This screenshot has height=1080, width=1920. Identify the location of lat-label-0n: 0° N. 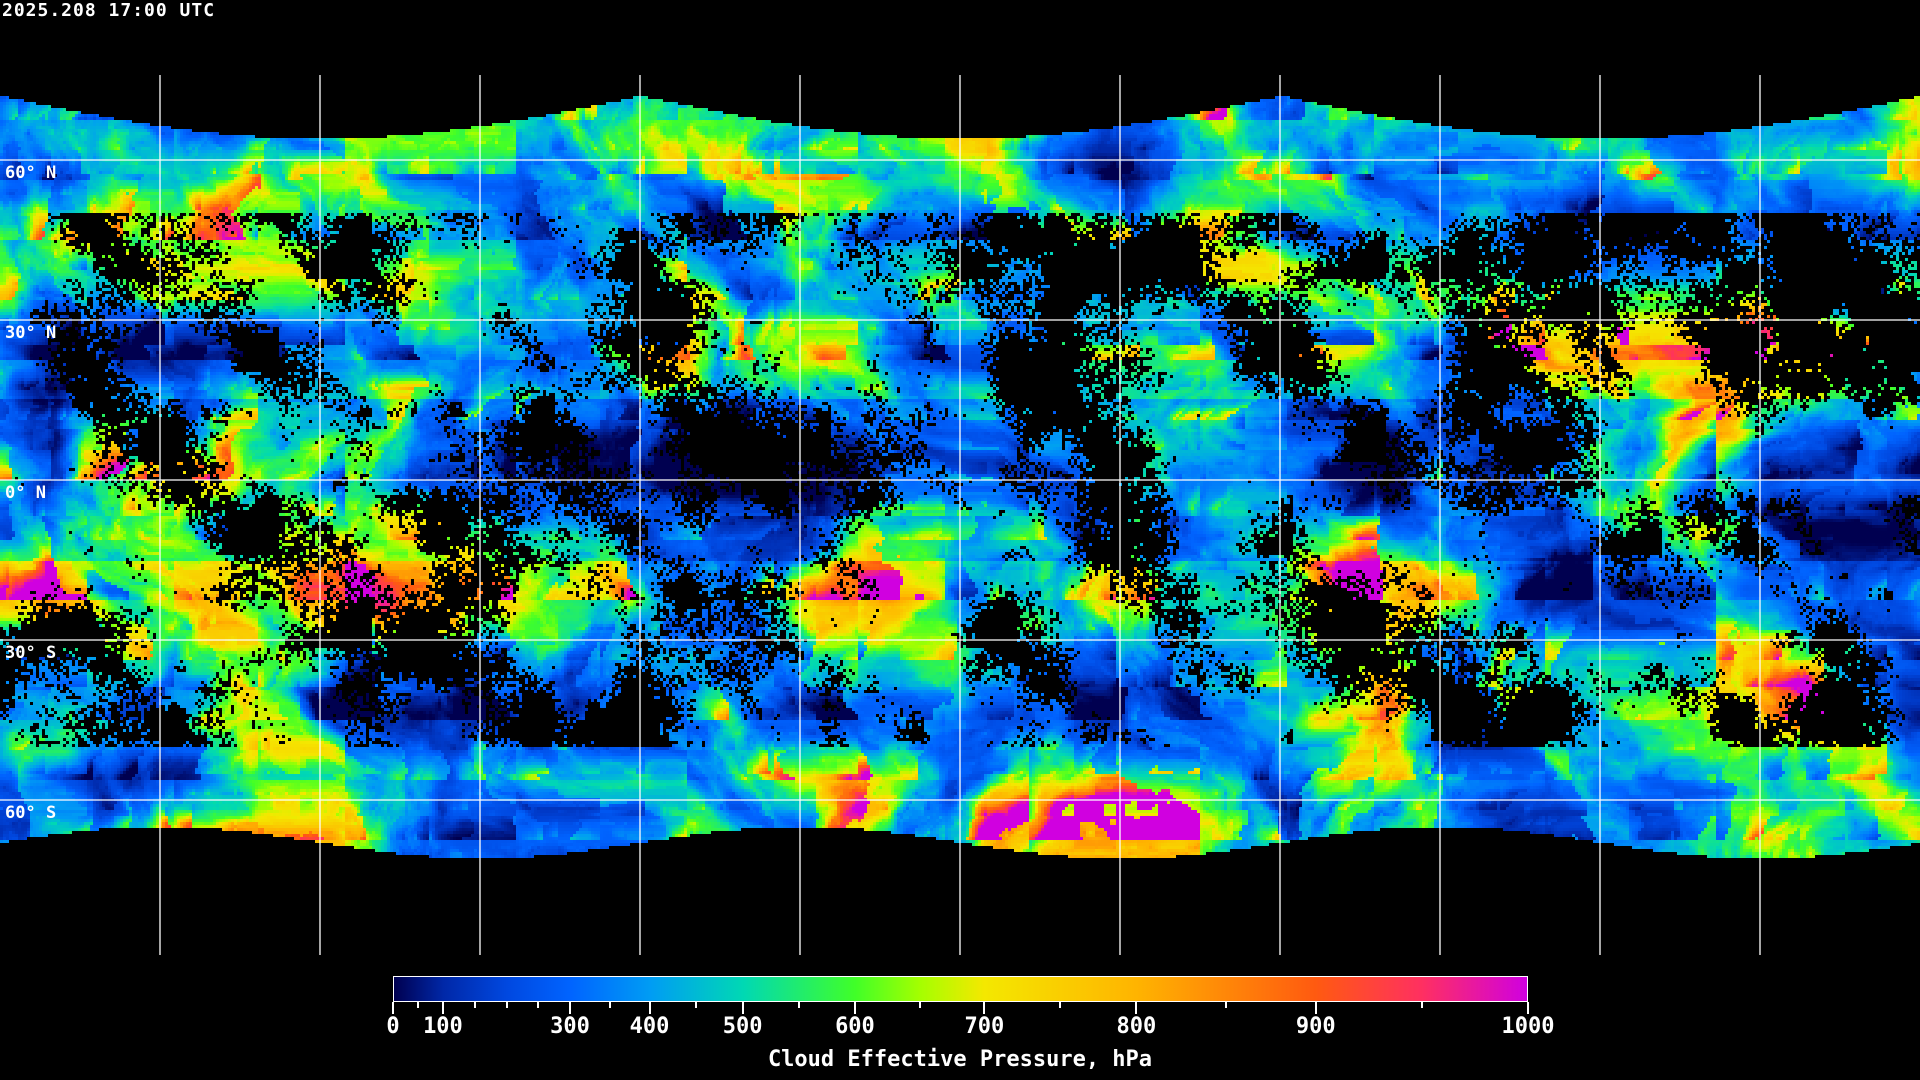
(25, 493).